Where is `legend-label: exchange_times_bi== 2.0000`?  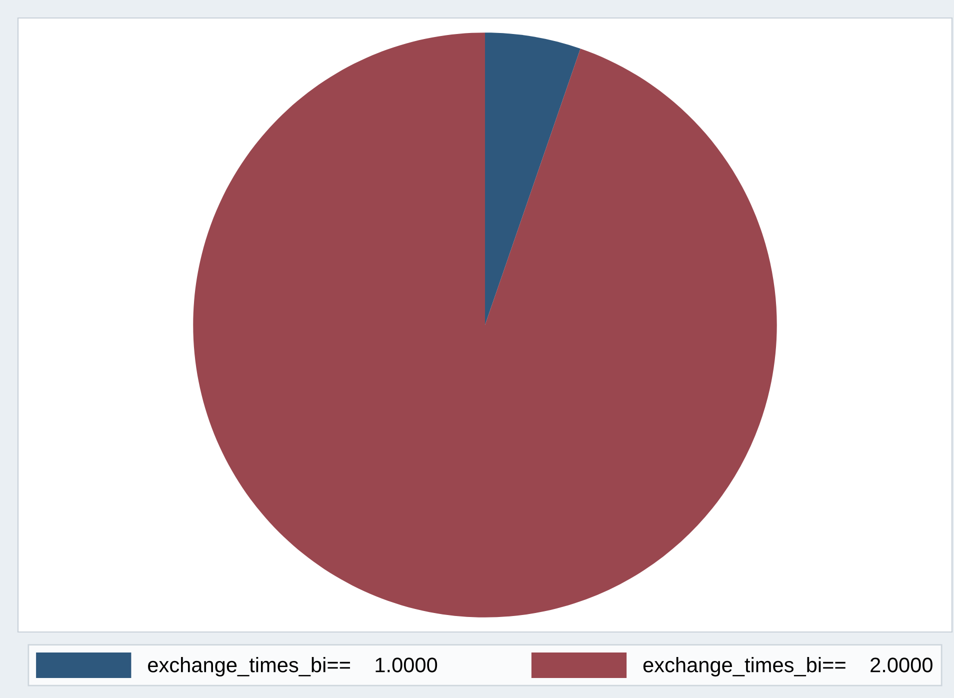
legend-label: exchange_times_bi== 2.0000 is located at coordinates (787, 666).